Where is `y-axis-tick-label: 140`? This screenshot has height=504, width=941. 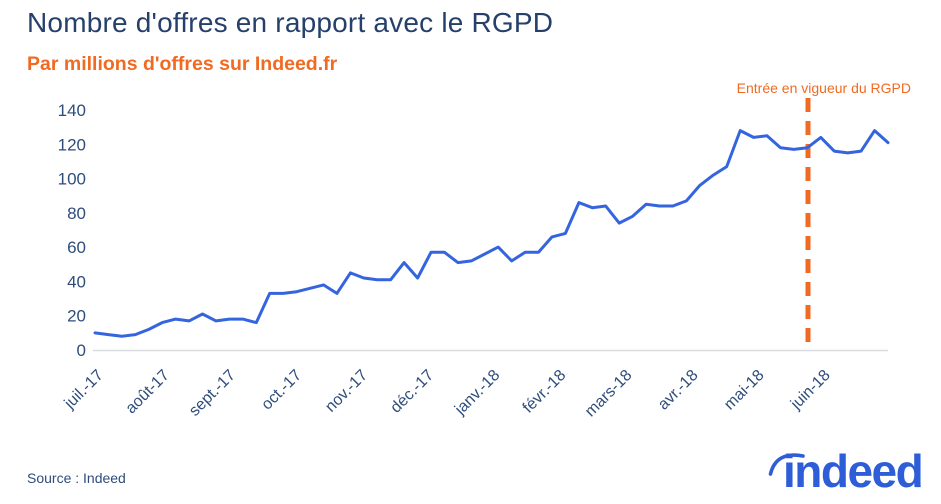
y-axis-tick-label: 140 is located at coordinates (72, 110).